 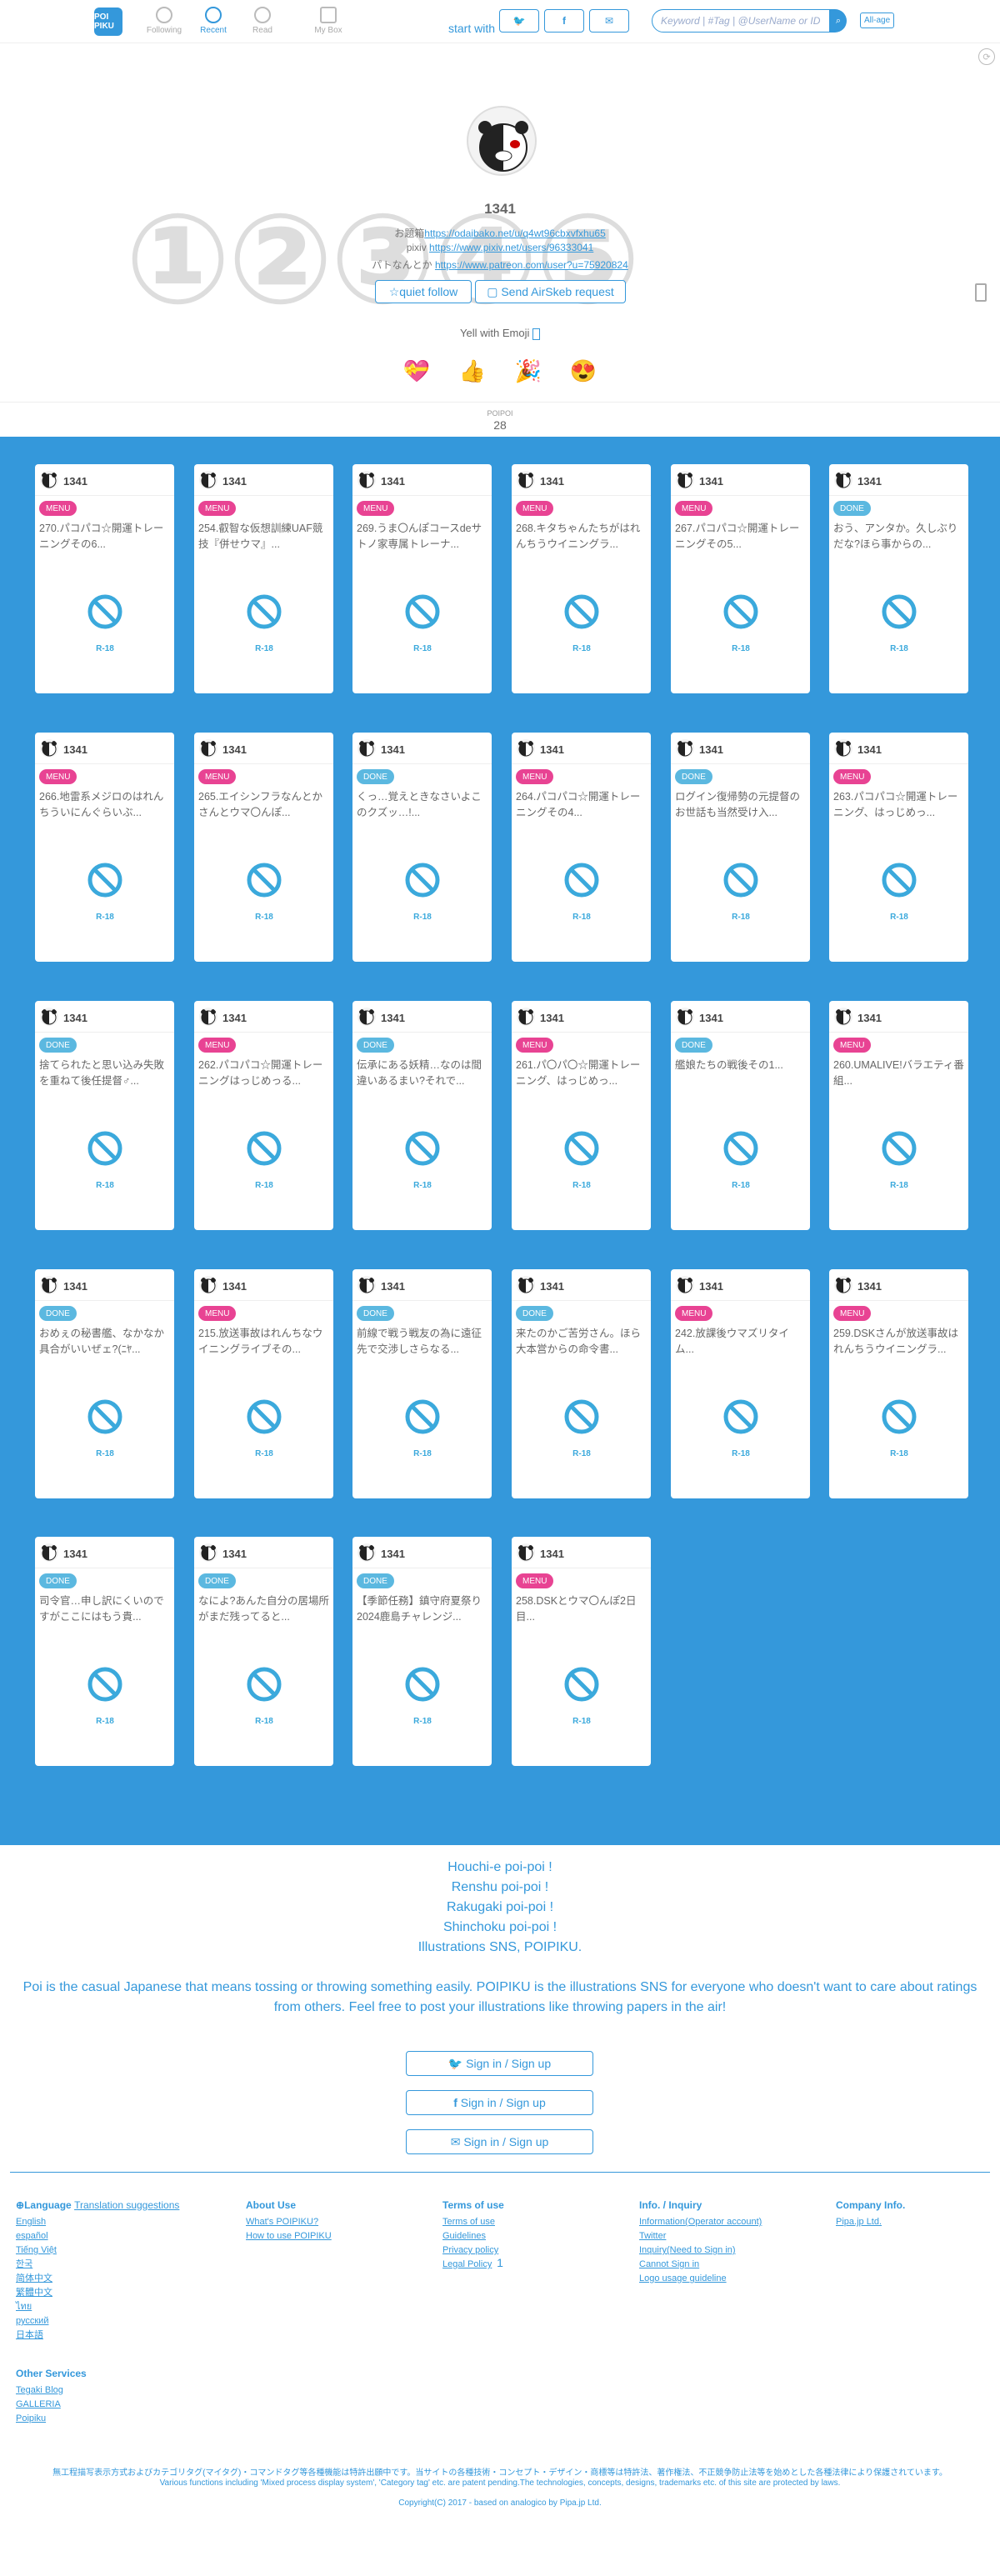 What do you see at coordinates (104, 578) in the screenshot?
I see `illustration-card: 1341 MENU 270.パコパコ☆開運トレーニングその6... R-18` at bounding box center [104, 578].